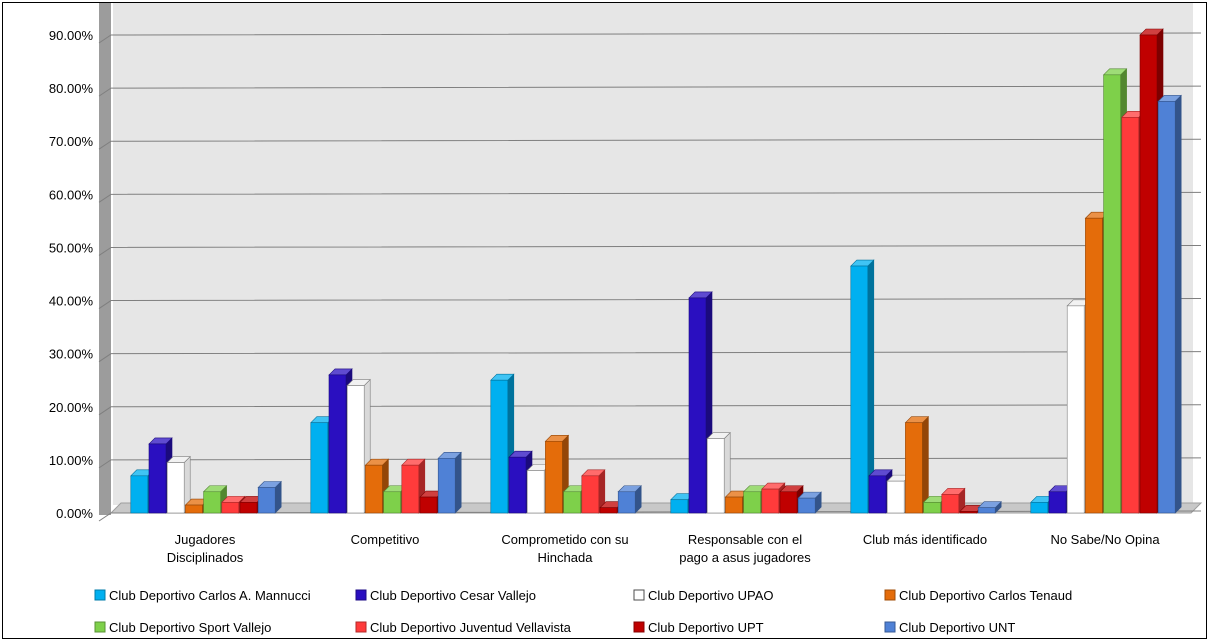 This screenshot has height=643, width=1211. What do you see at coordinates (1105, 539) in the screenshot?
I see `x-category-label: No Sabe/No Opina` at bounding box center [1105, 539].